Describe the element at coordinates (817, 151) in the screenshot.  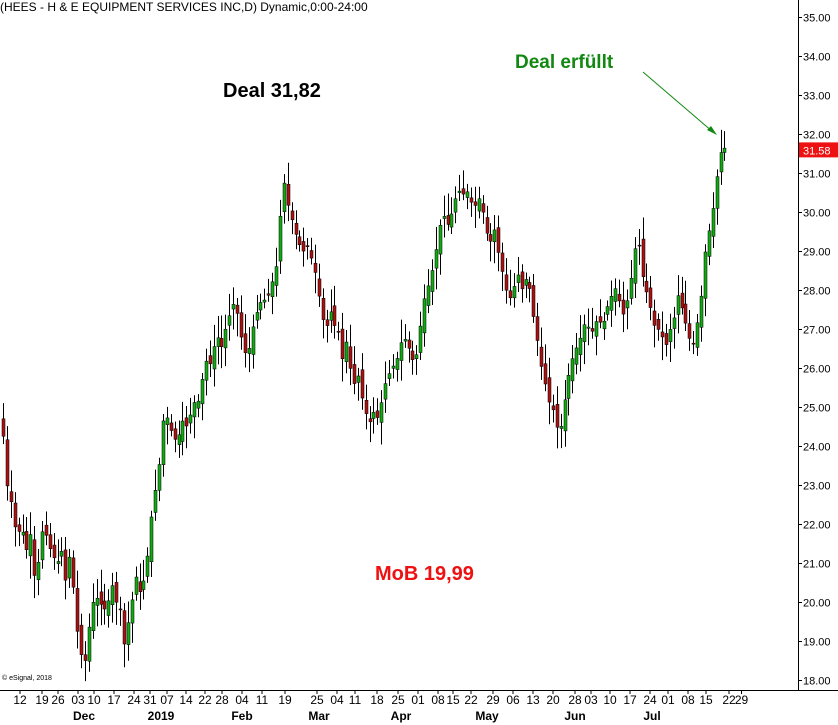
I see `last-price-label: 31.58` at that location.